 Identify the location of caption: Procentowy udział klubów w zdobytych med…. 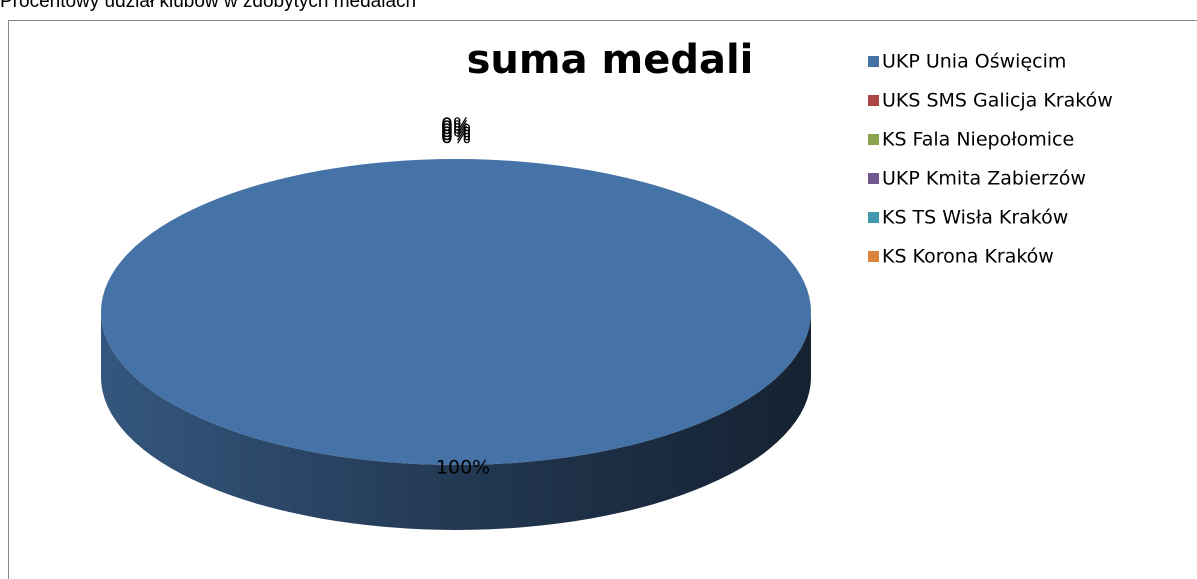
(208, 6).